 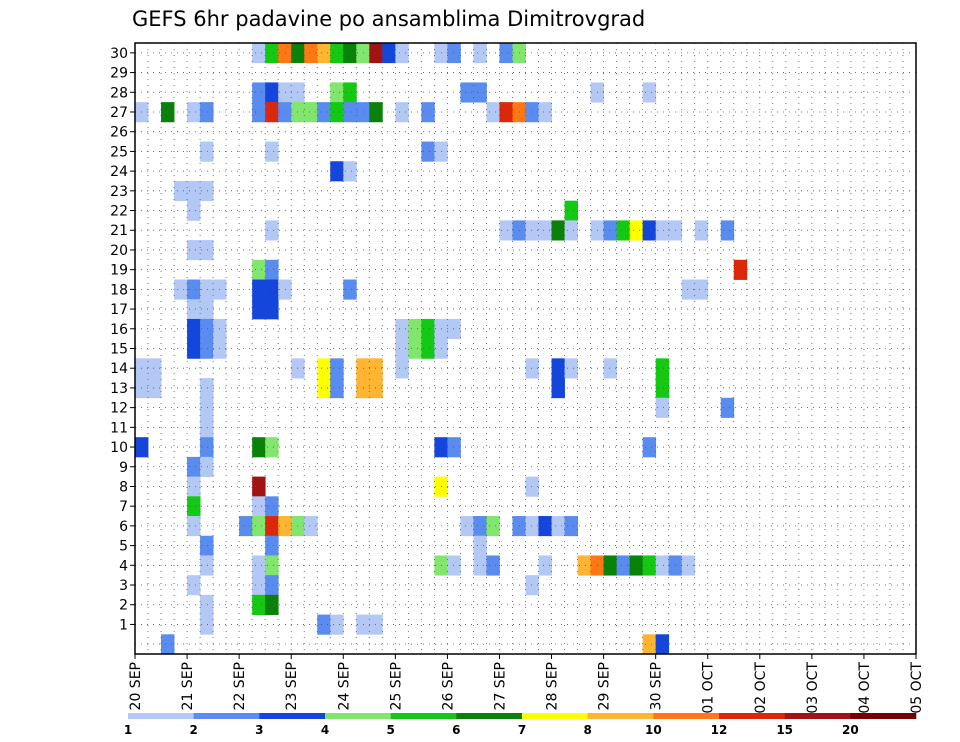 I want to click on legend-label: 3, so click(x=259, y=730).